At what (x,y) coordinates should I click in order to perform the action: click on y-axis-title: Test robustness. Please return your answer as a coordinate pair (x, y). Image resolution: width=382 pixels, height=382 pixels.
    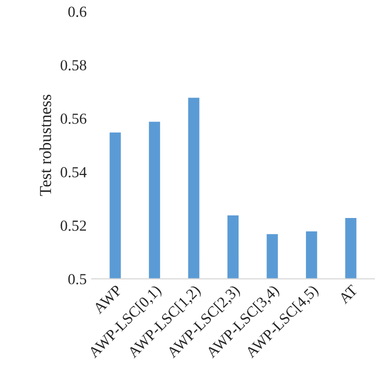
    Looking at the image, I should click on (45, 145).